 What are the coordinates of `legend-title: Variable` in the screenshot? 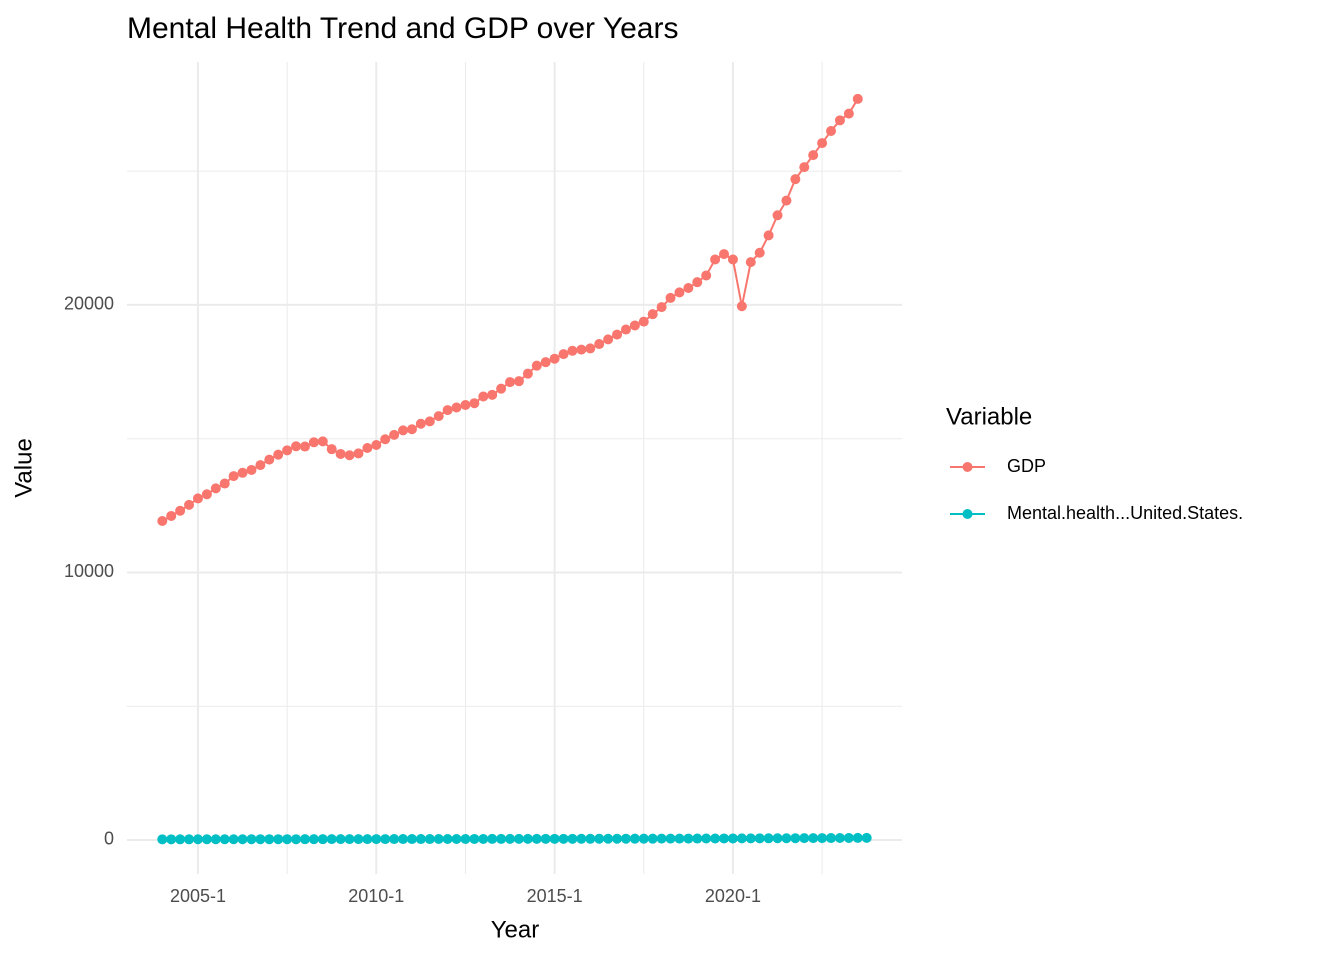 It's located at (989, 416).